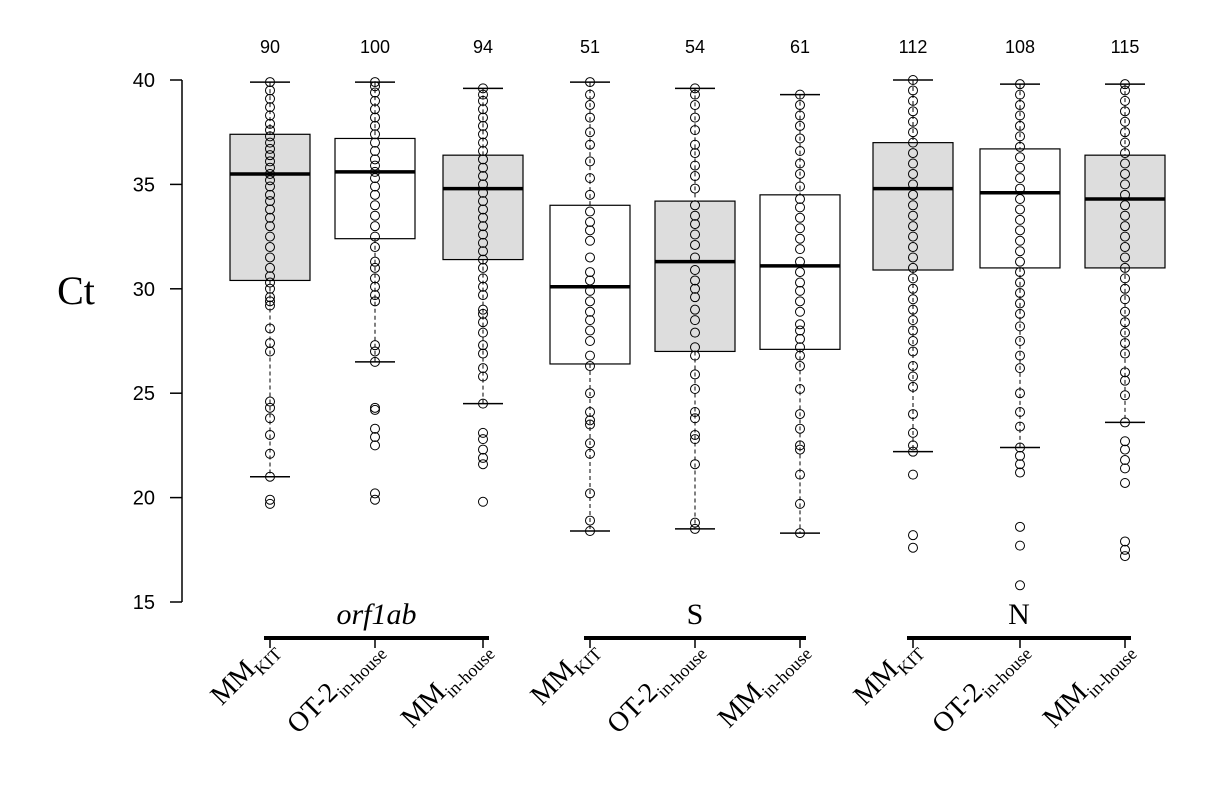 This screenshot has height=808, width=1232. Describe the element at coordinates (913, 206) in the screenshot. I see `iqr-box` at that location.